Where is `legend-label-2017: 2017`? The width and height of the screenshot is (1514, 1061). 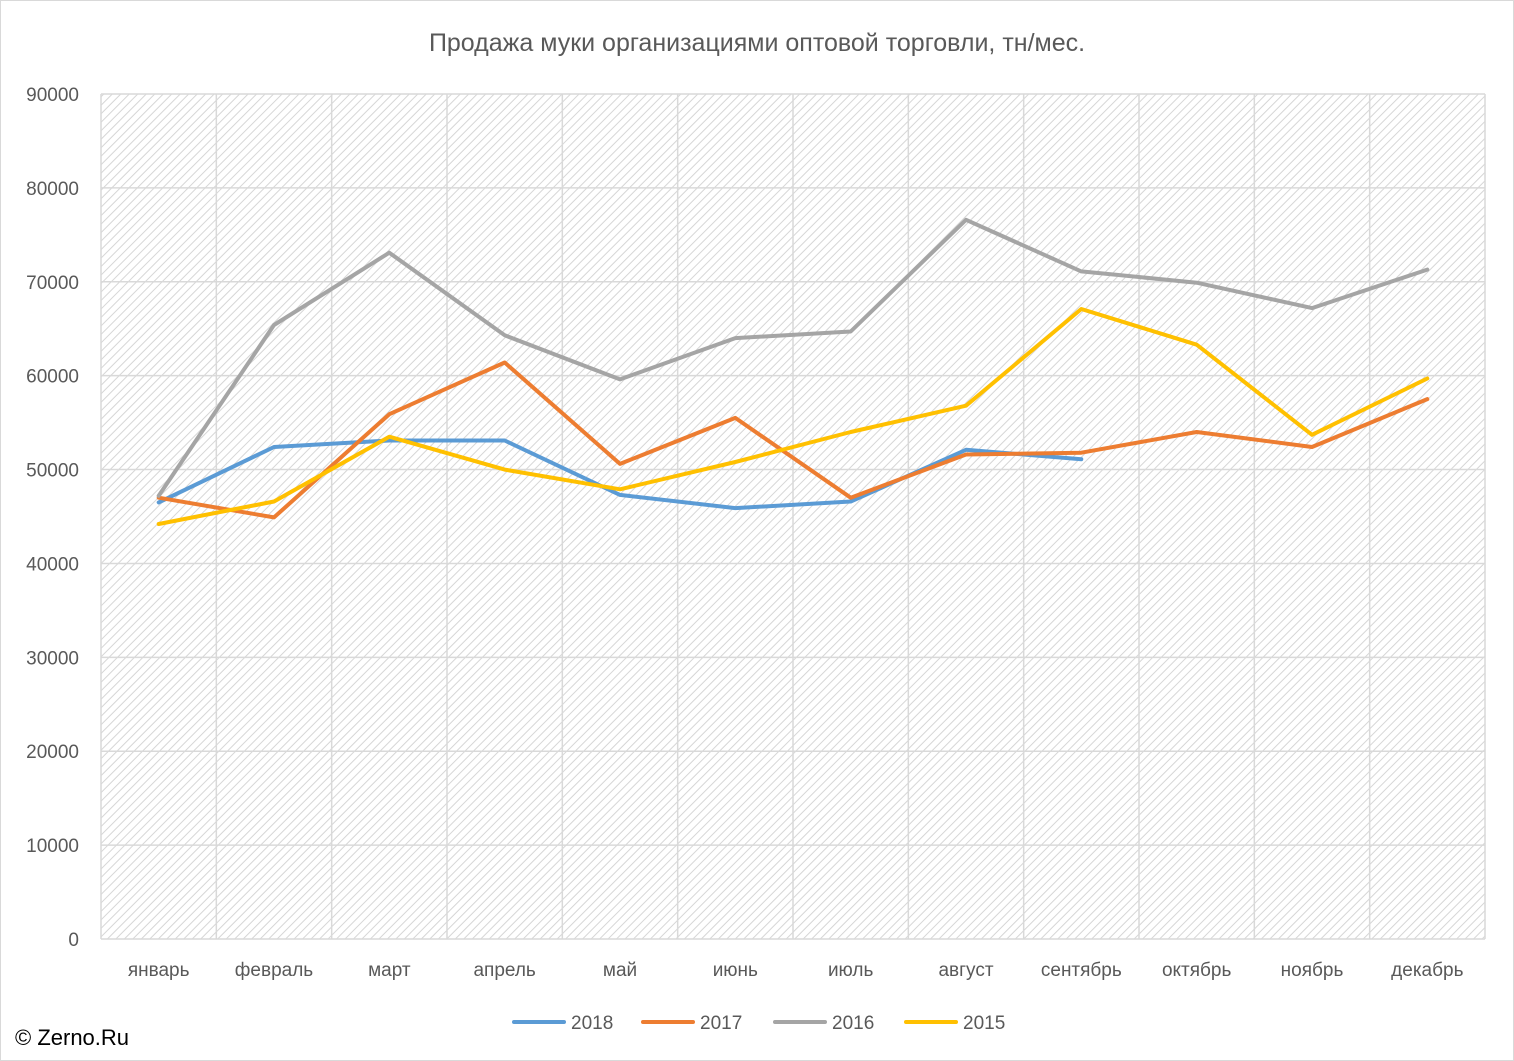
legend-label-2017: 2017 is located at coordinates (721, 1023).